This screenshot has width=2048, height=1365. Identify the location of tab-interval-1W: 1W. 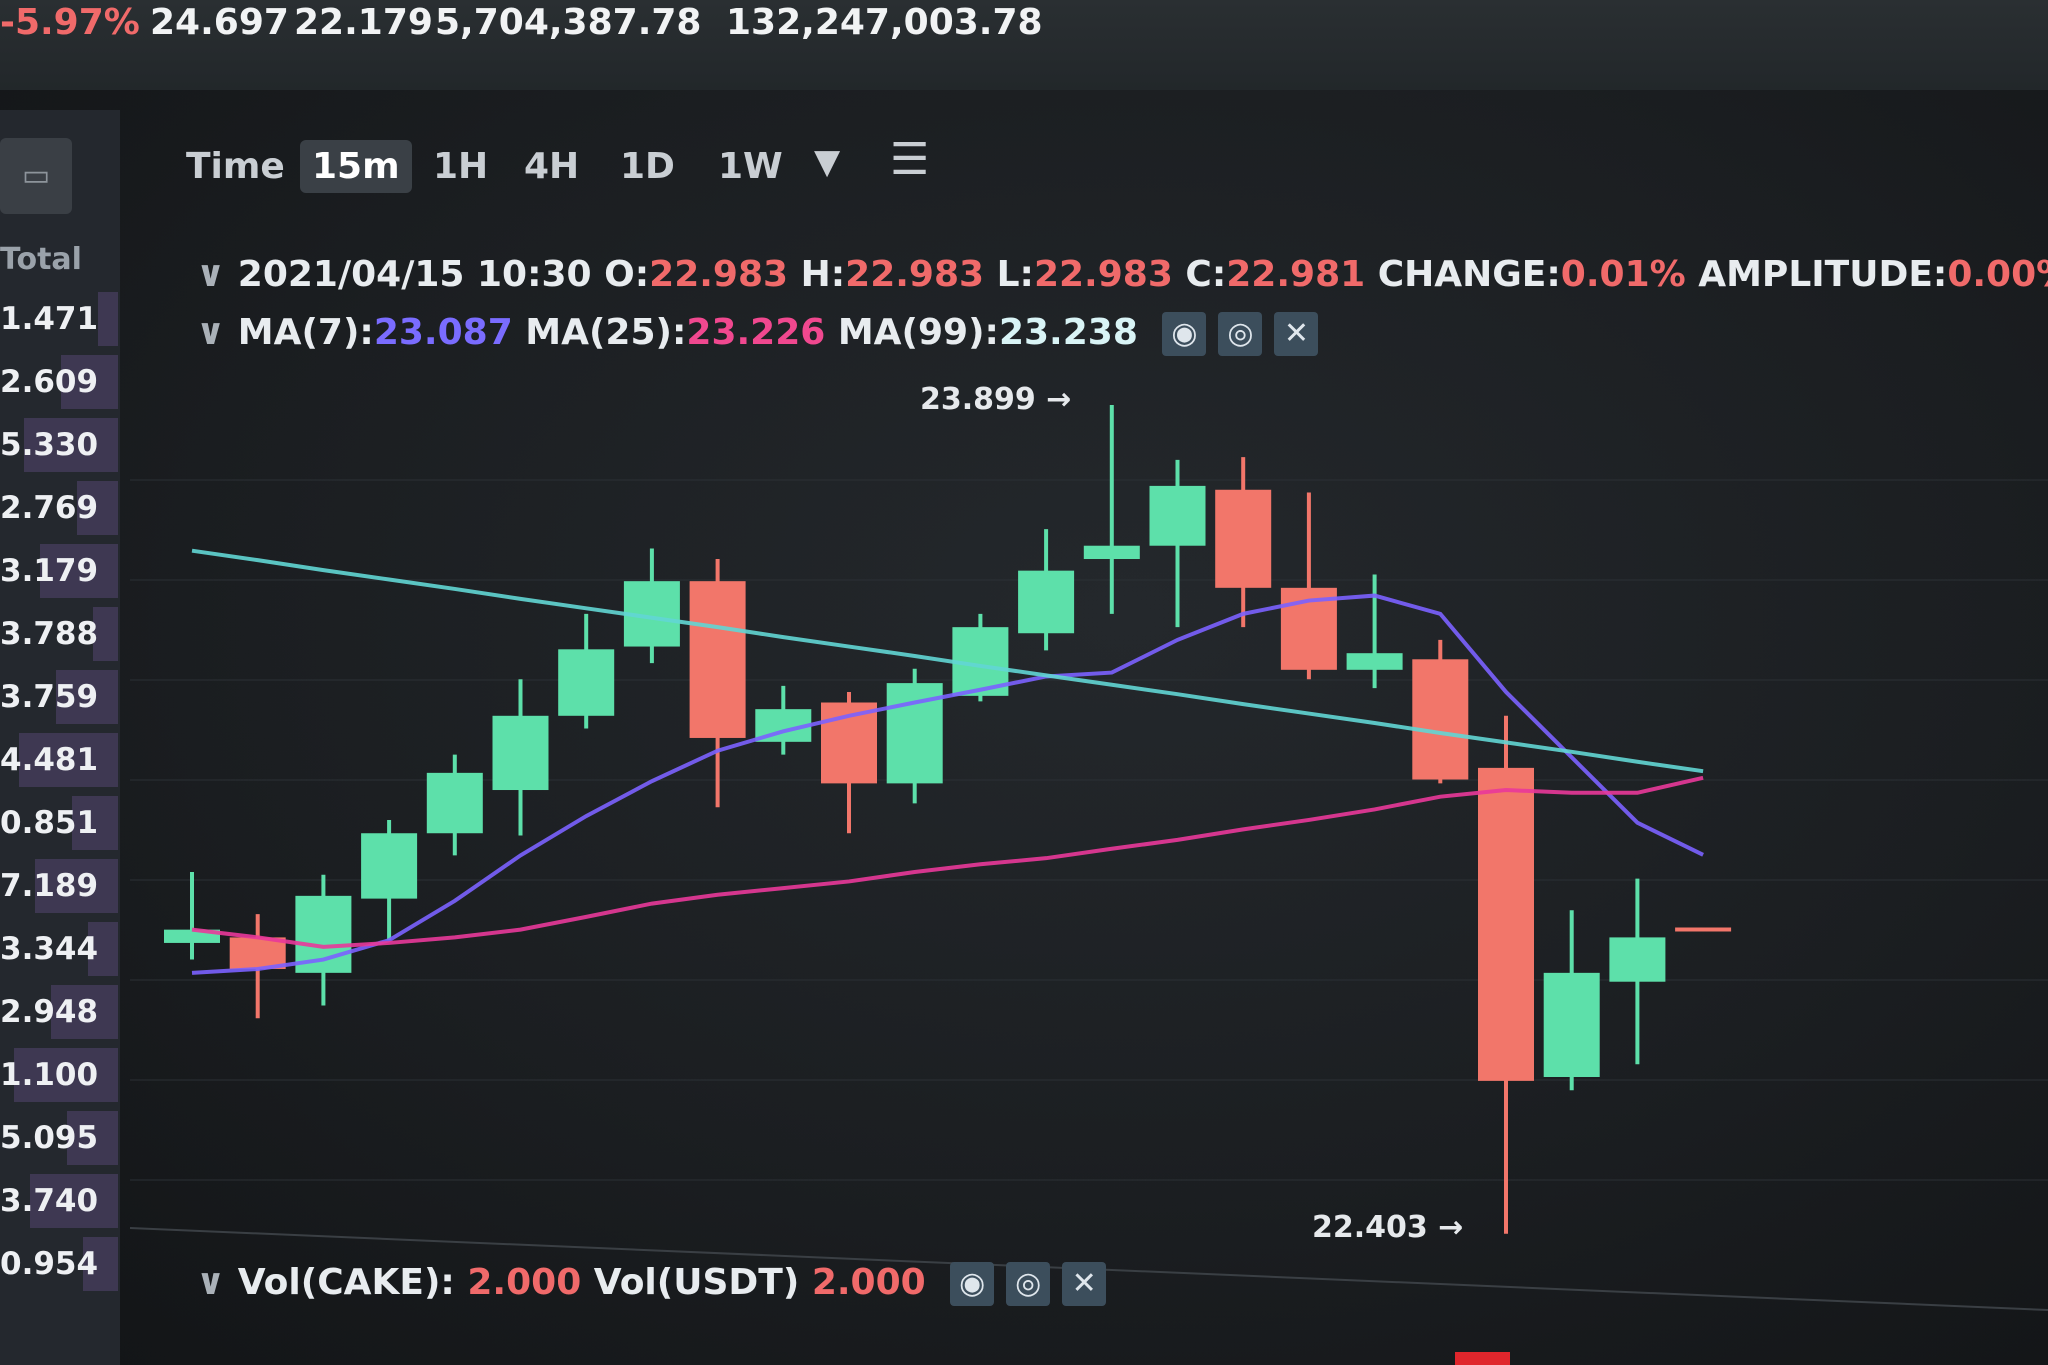
(750, 166).